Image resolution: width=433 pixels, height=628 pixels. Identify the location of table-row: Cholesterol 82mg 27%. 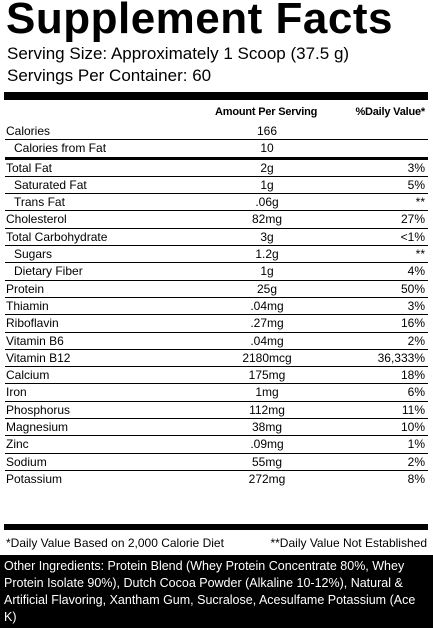
(216, 218).